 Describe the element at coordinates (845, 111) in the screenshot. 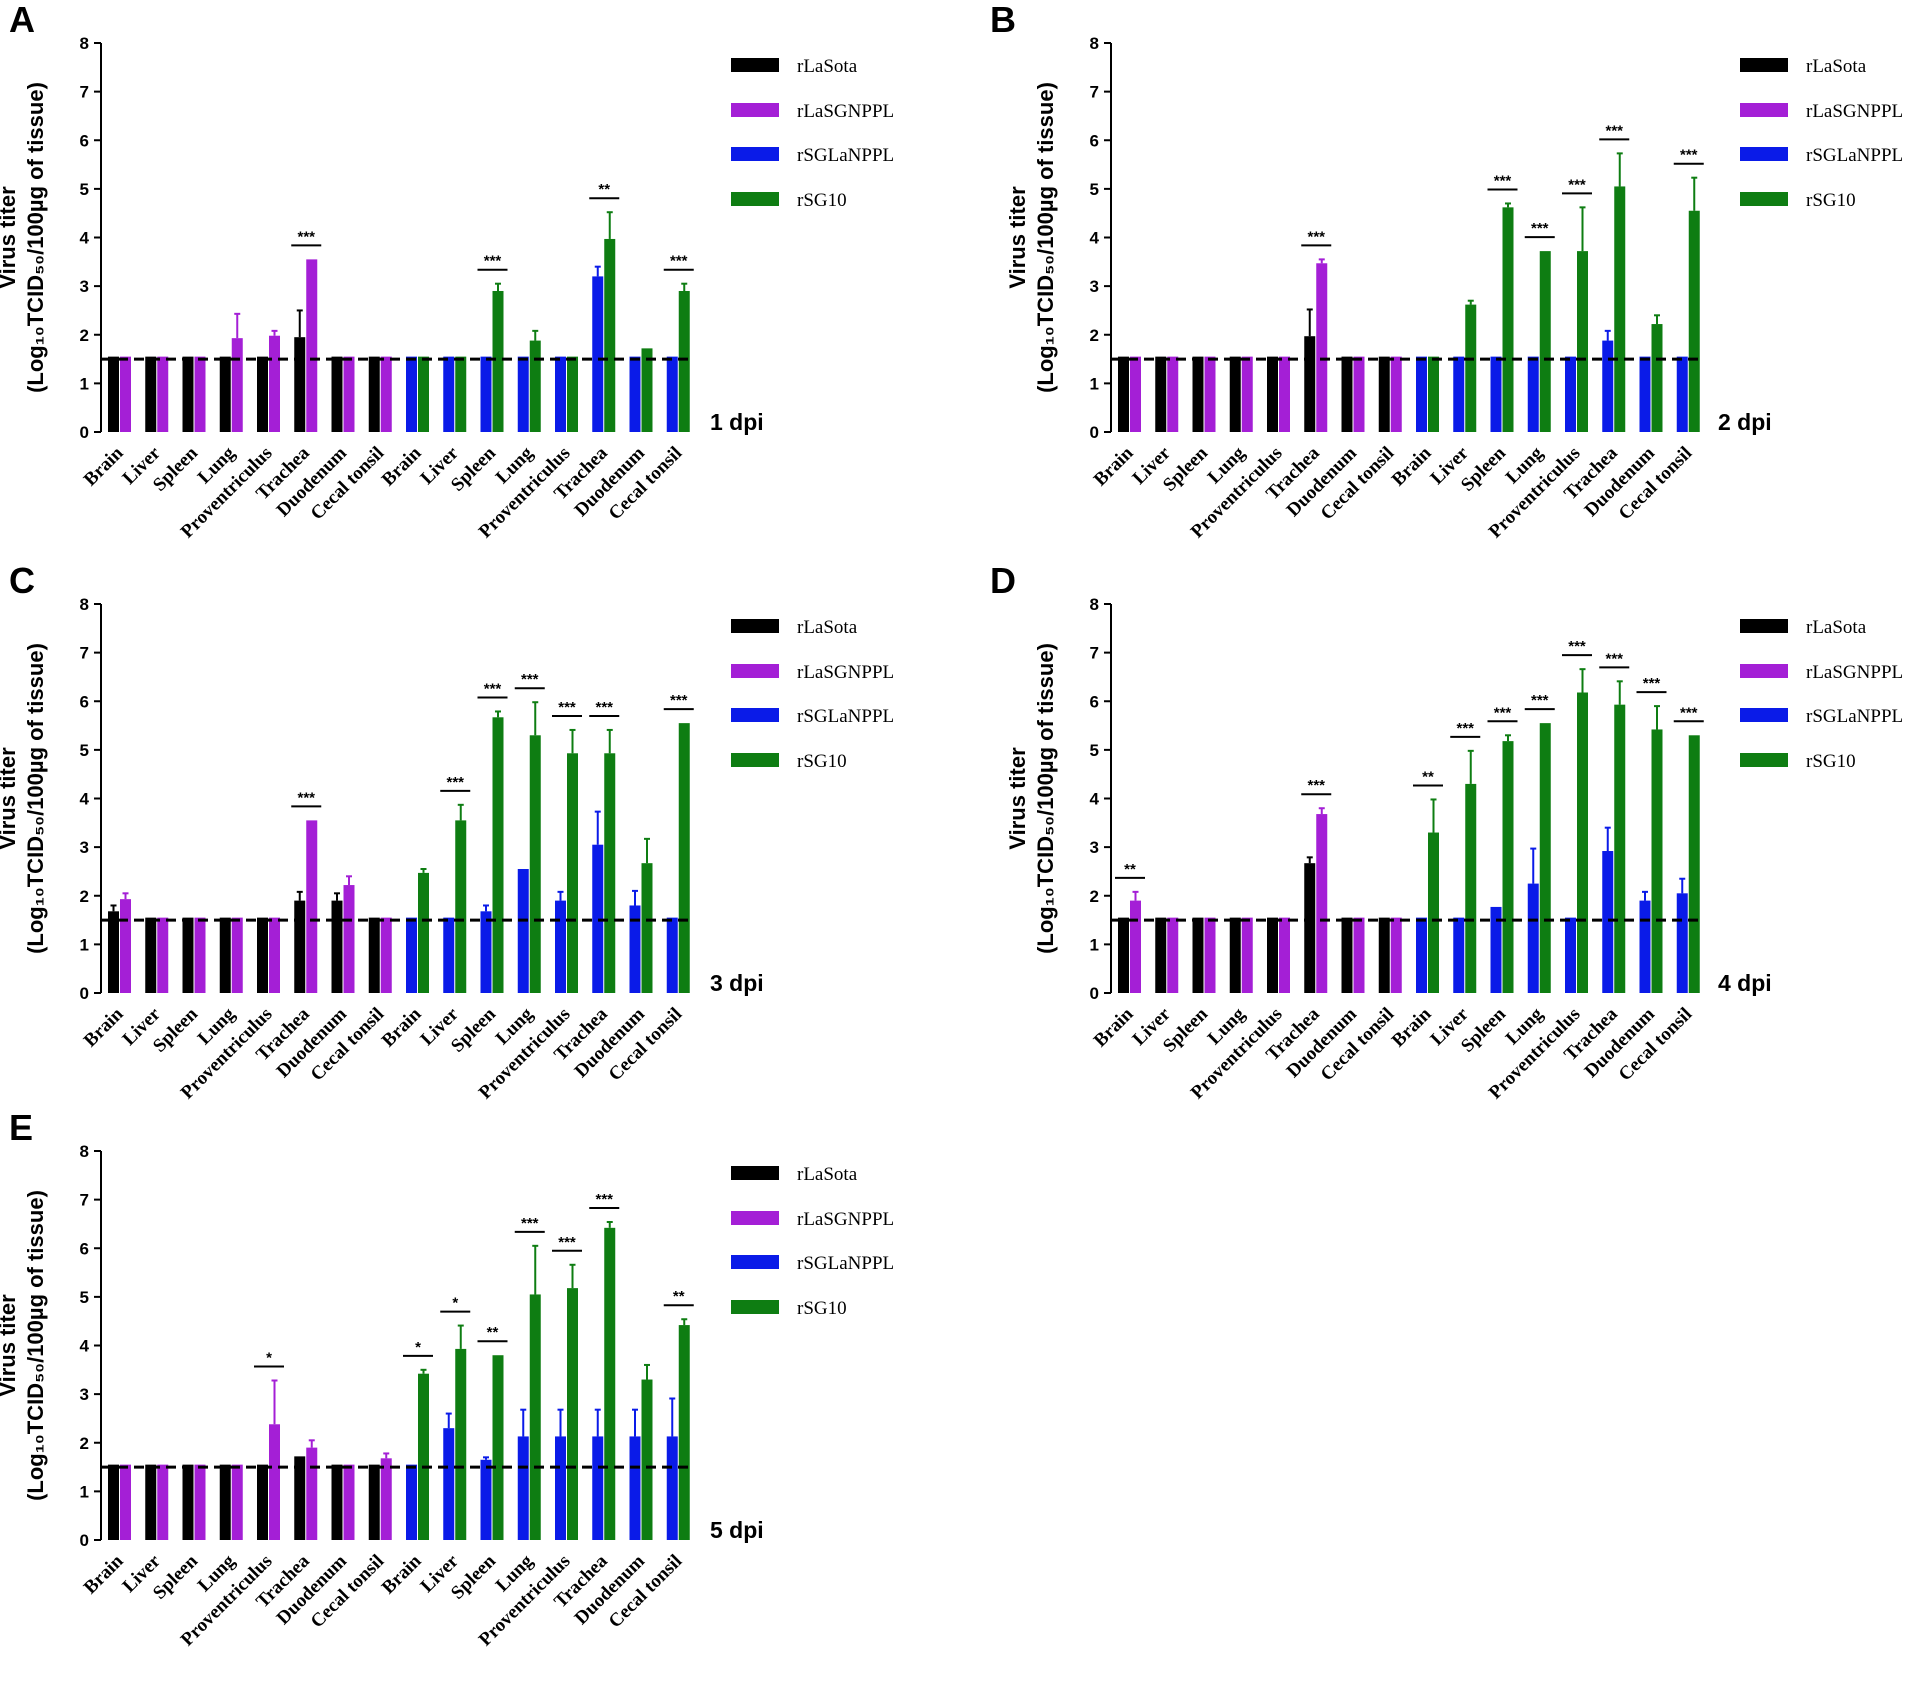

I see `legend-label: rLaSGNPPL` at that location.